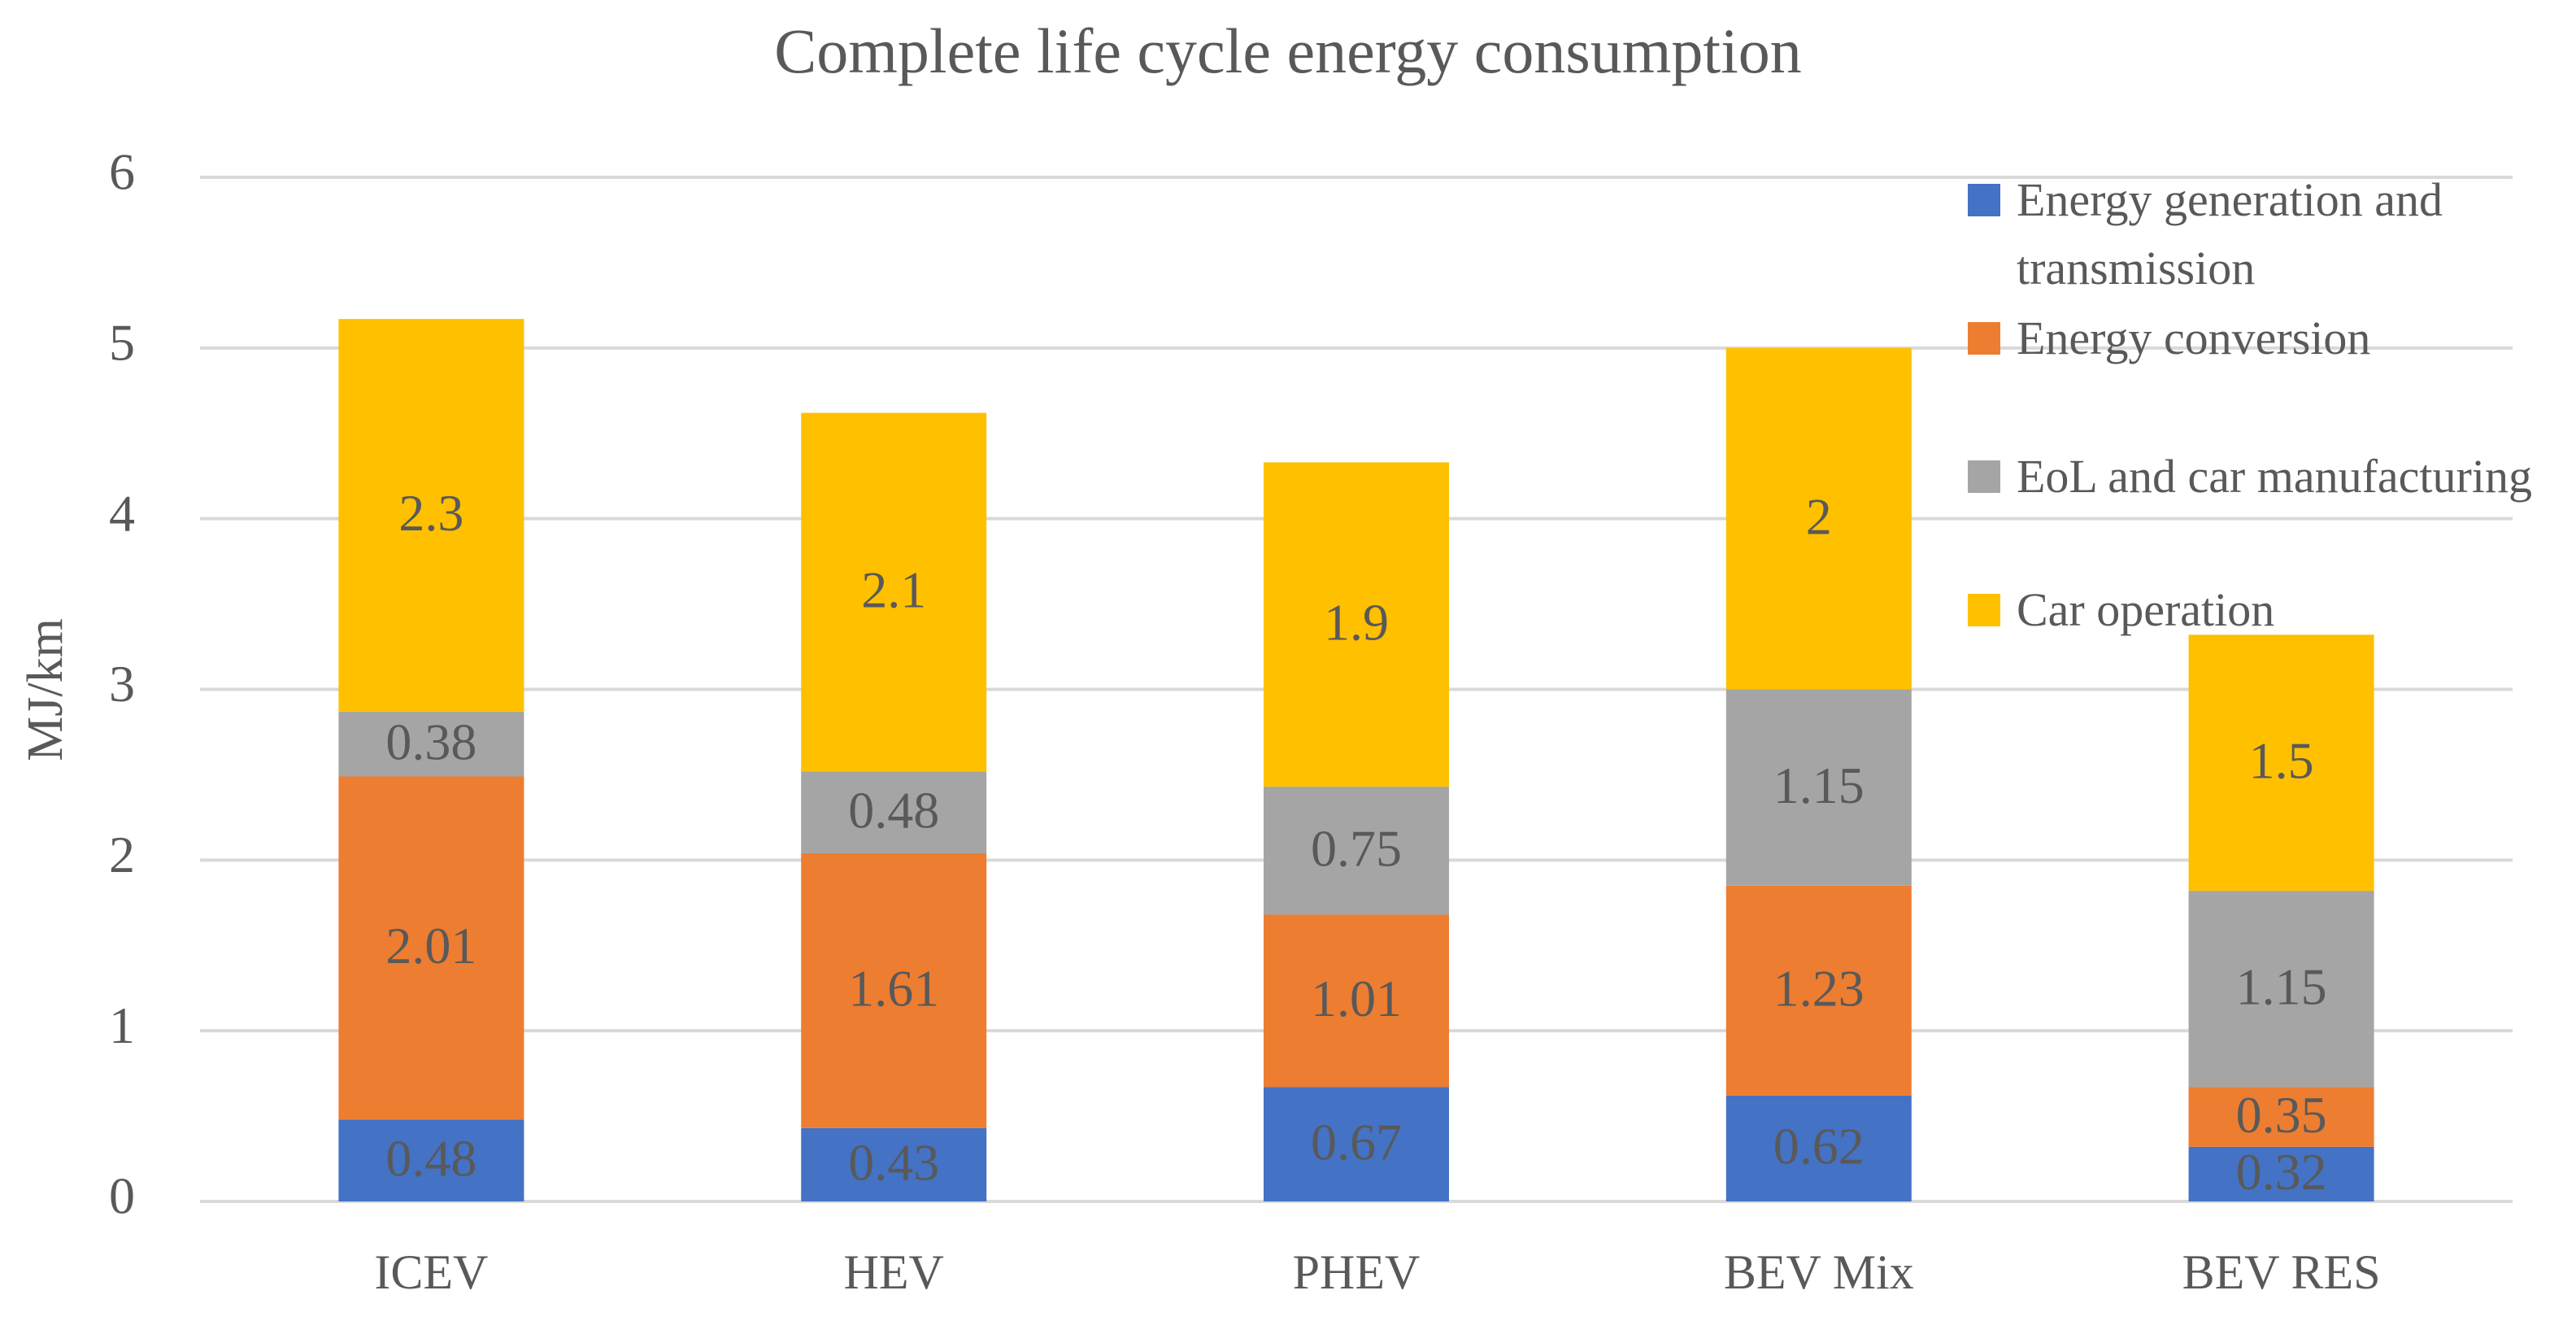 This screenshot has width=2576, height=1321. I want to click on y-tick-label: 5, so click(122, 343).